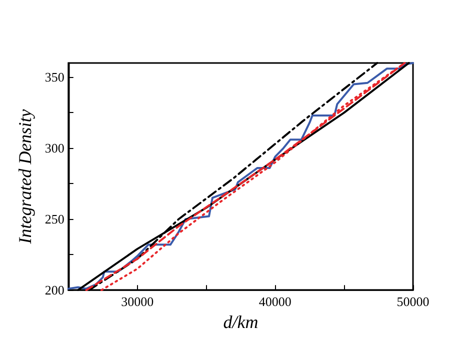 This screenshot has height=344, width=474. What do you see at coordinates (54, 148) in the screenshot?
I see `y-tick-label: 300` at bounding box center [54, 148].